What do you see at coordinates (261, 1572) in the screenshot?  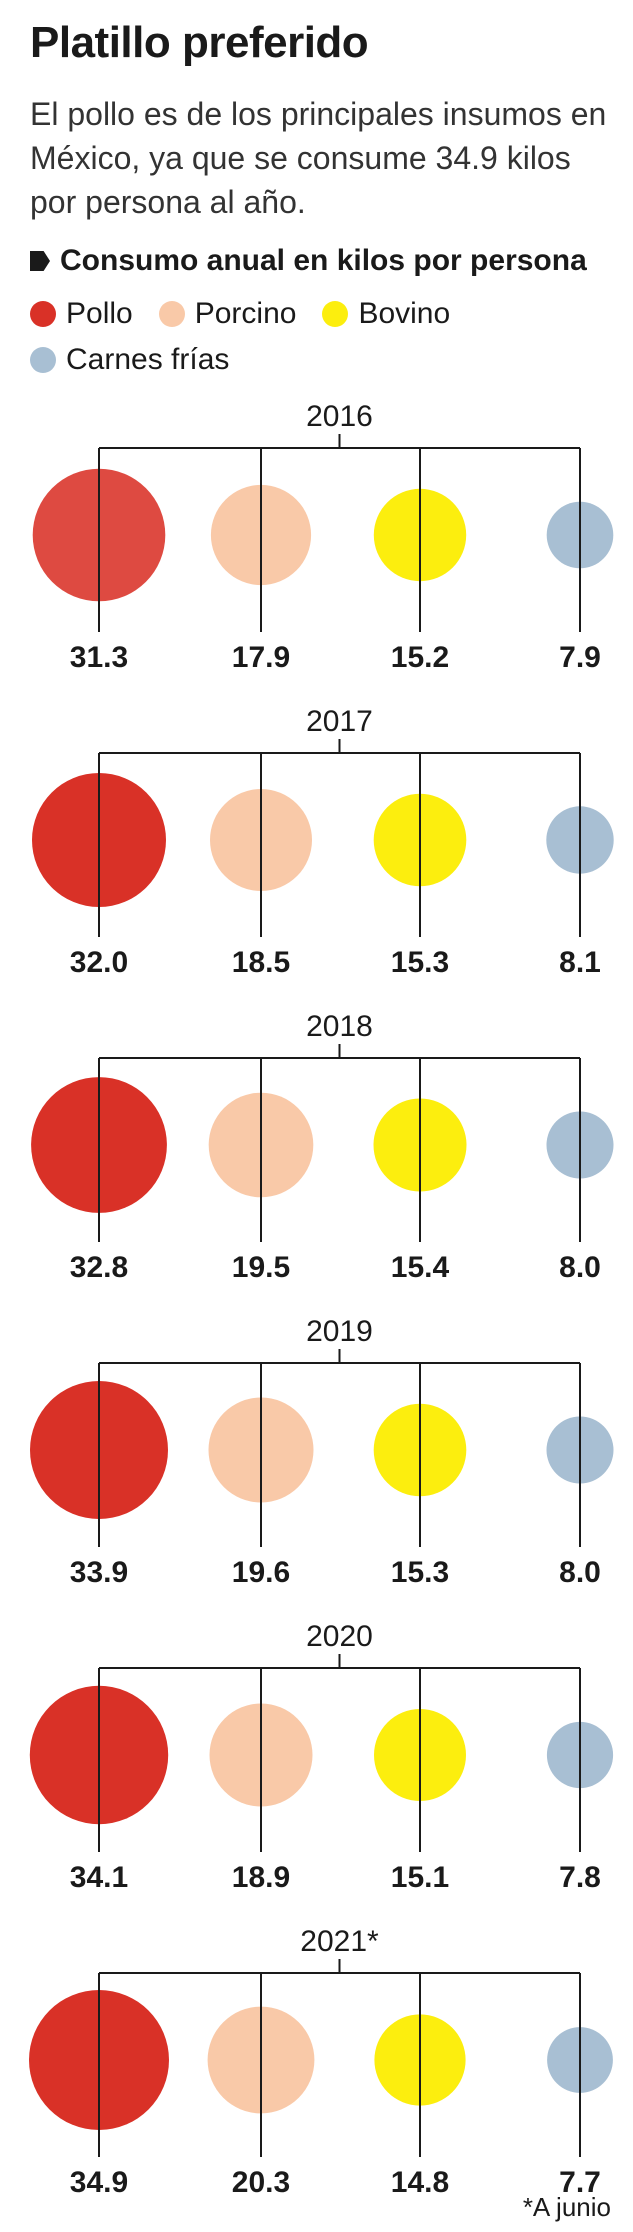 I see `value-label-porcino: 19.6` at bounding box center [261, 1572].